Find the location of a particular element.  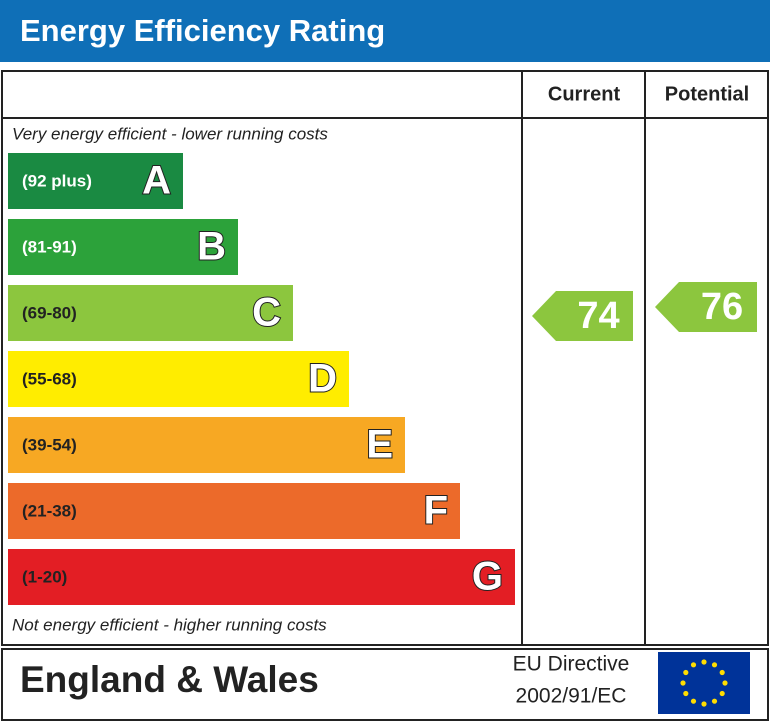

directive: EU Directive is located at coordinates (571, 664).